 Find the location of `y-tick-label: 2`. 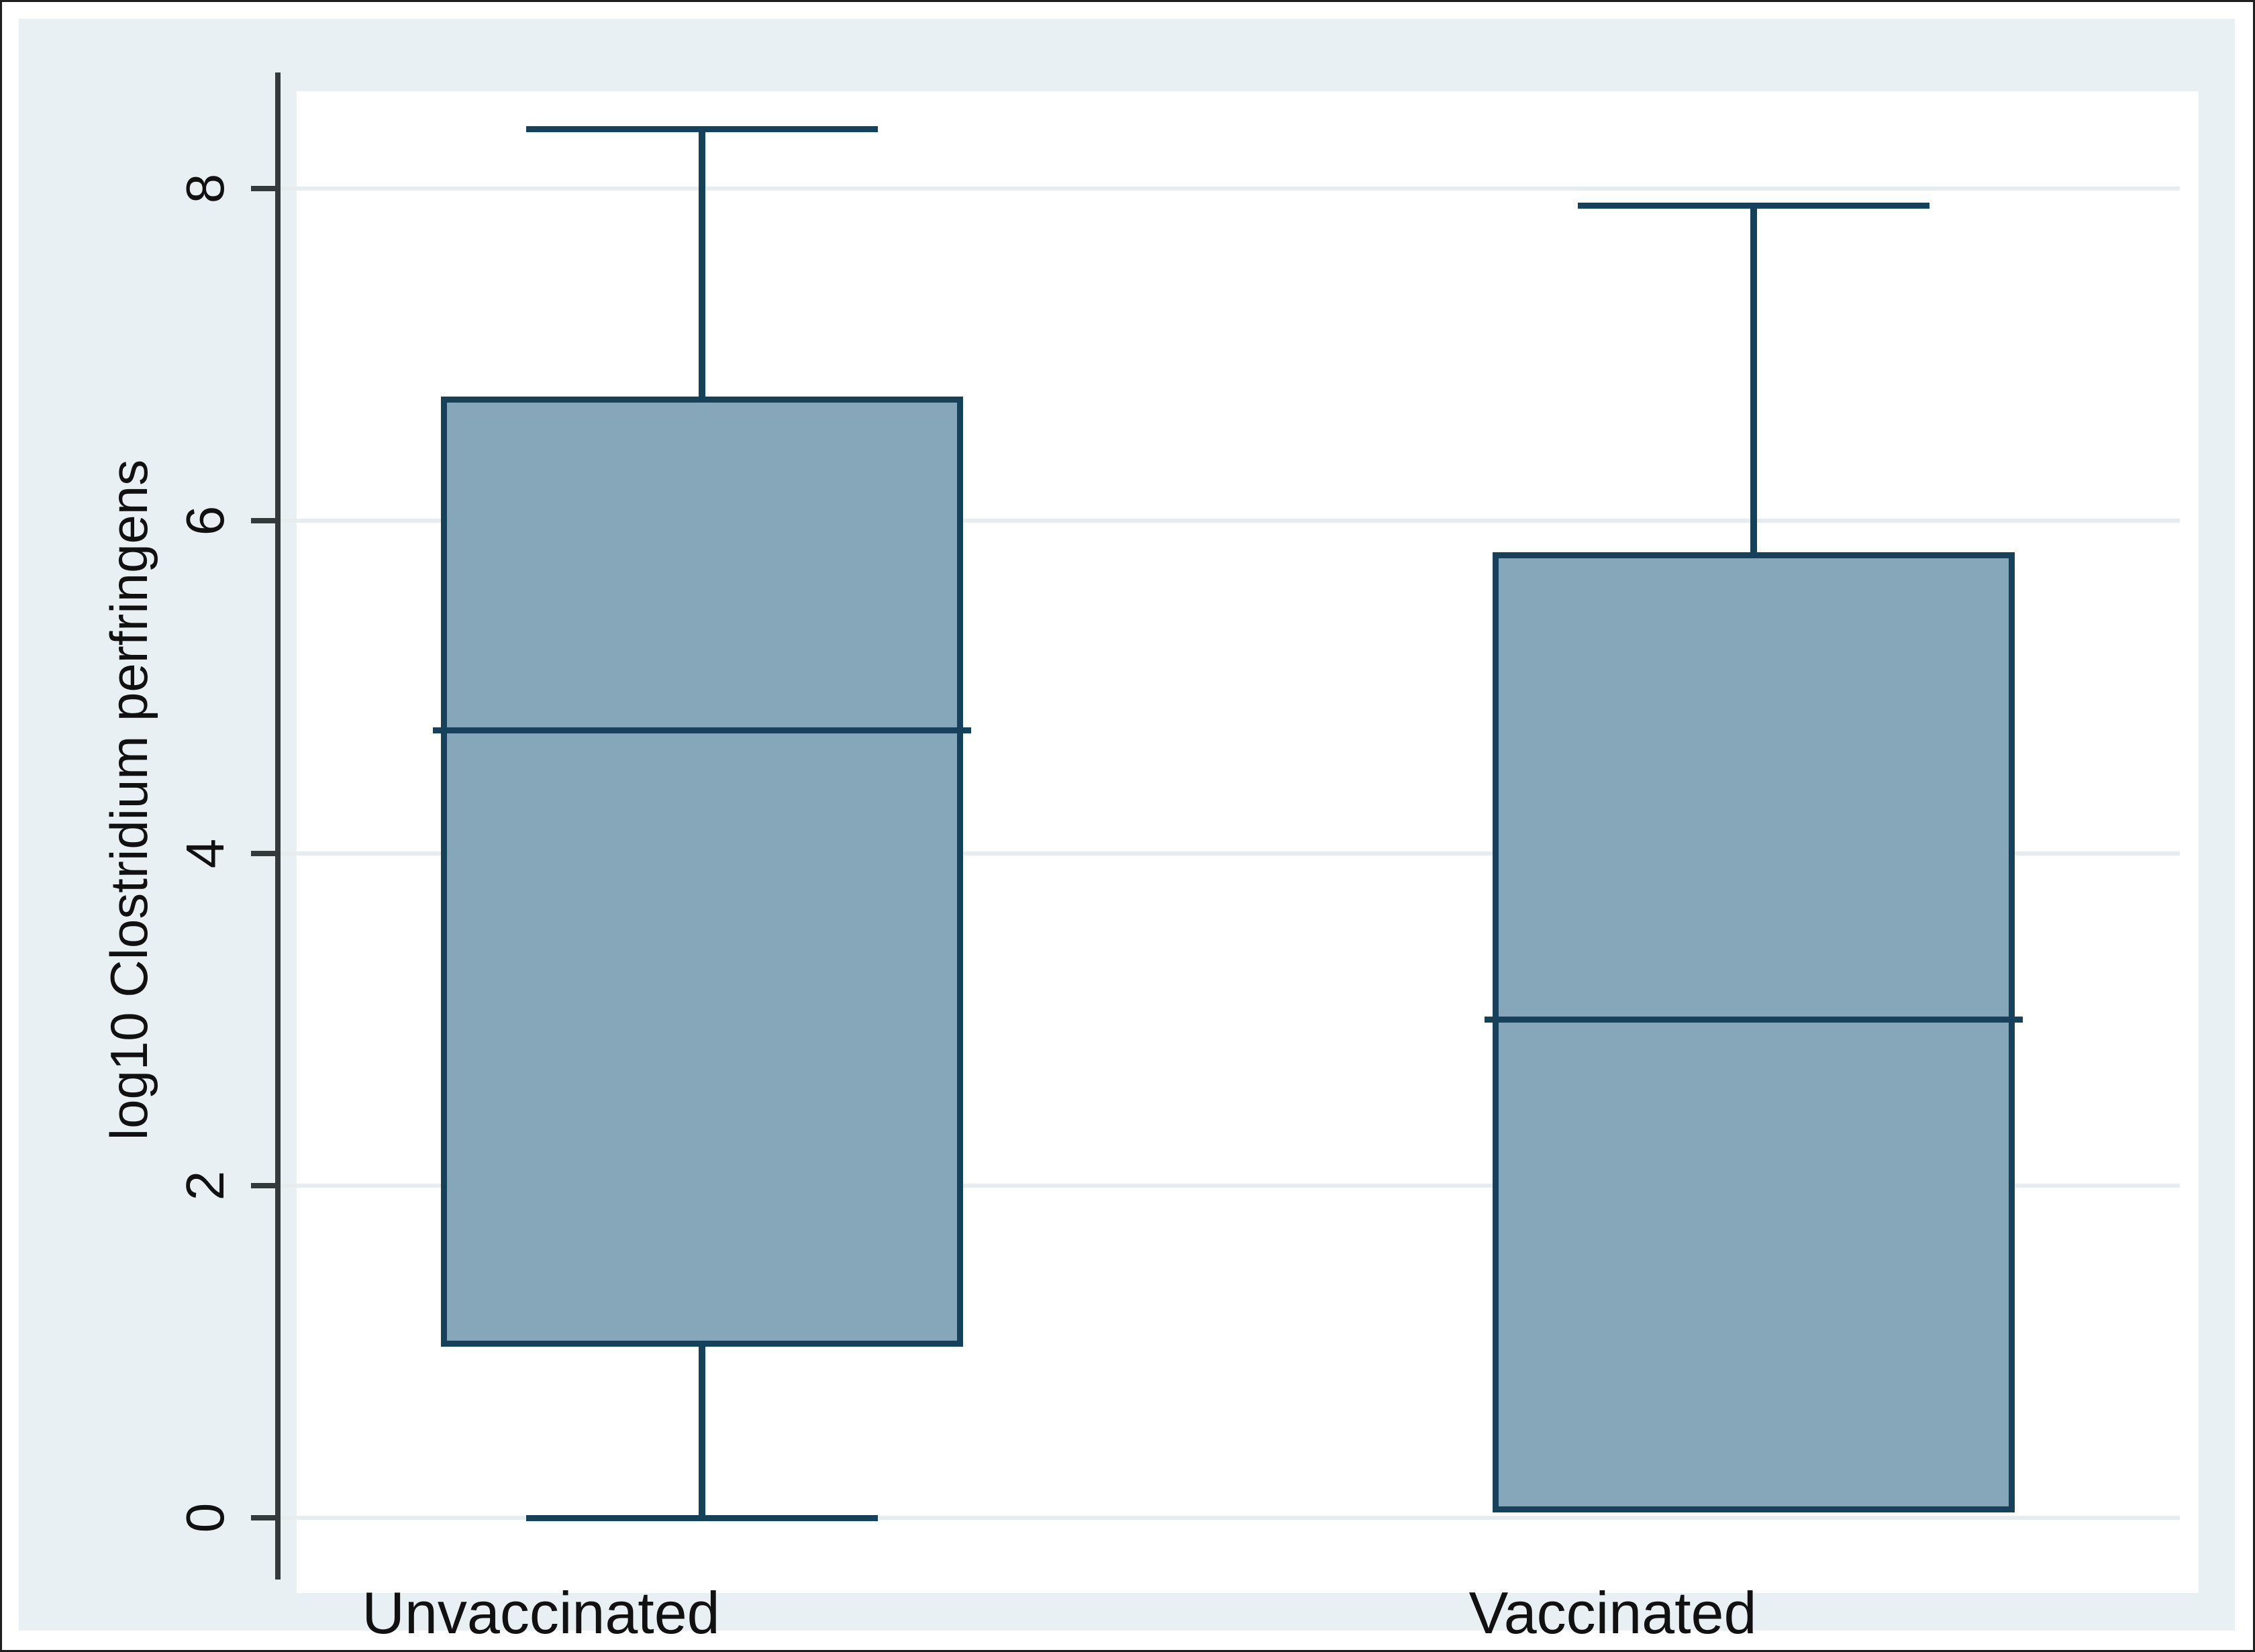

y-tick-label: 2 is located at coordinates (205, 1185).